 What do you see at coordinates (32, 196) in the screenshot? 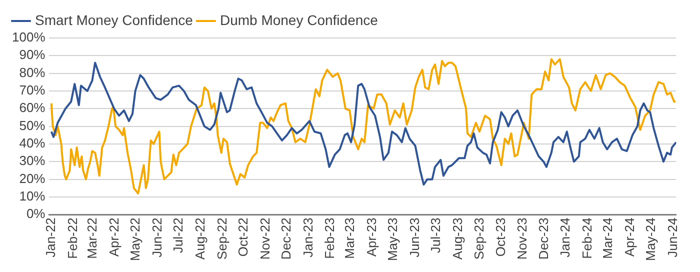
I see `y-tick-label: 10%` at bounding box center [32, 196].